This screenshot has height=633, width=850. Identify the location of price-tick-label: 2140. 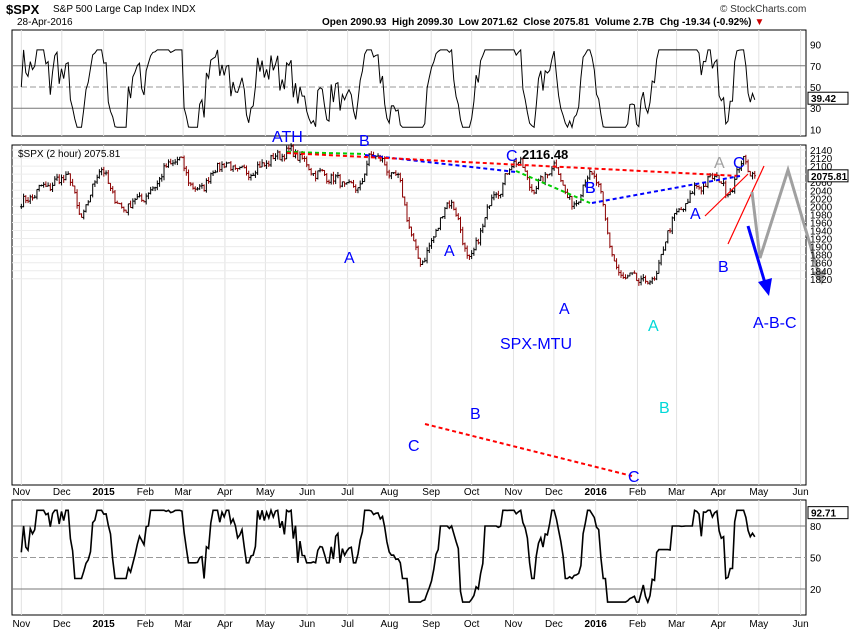
(821, 151).